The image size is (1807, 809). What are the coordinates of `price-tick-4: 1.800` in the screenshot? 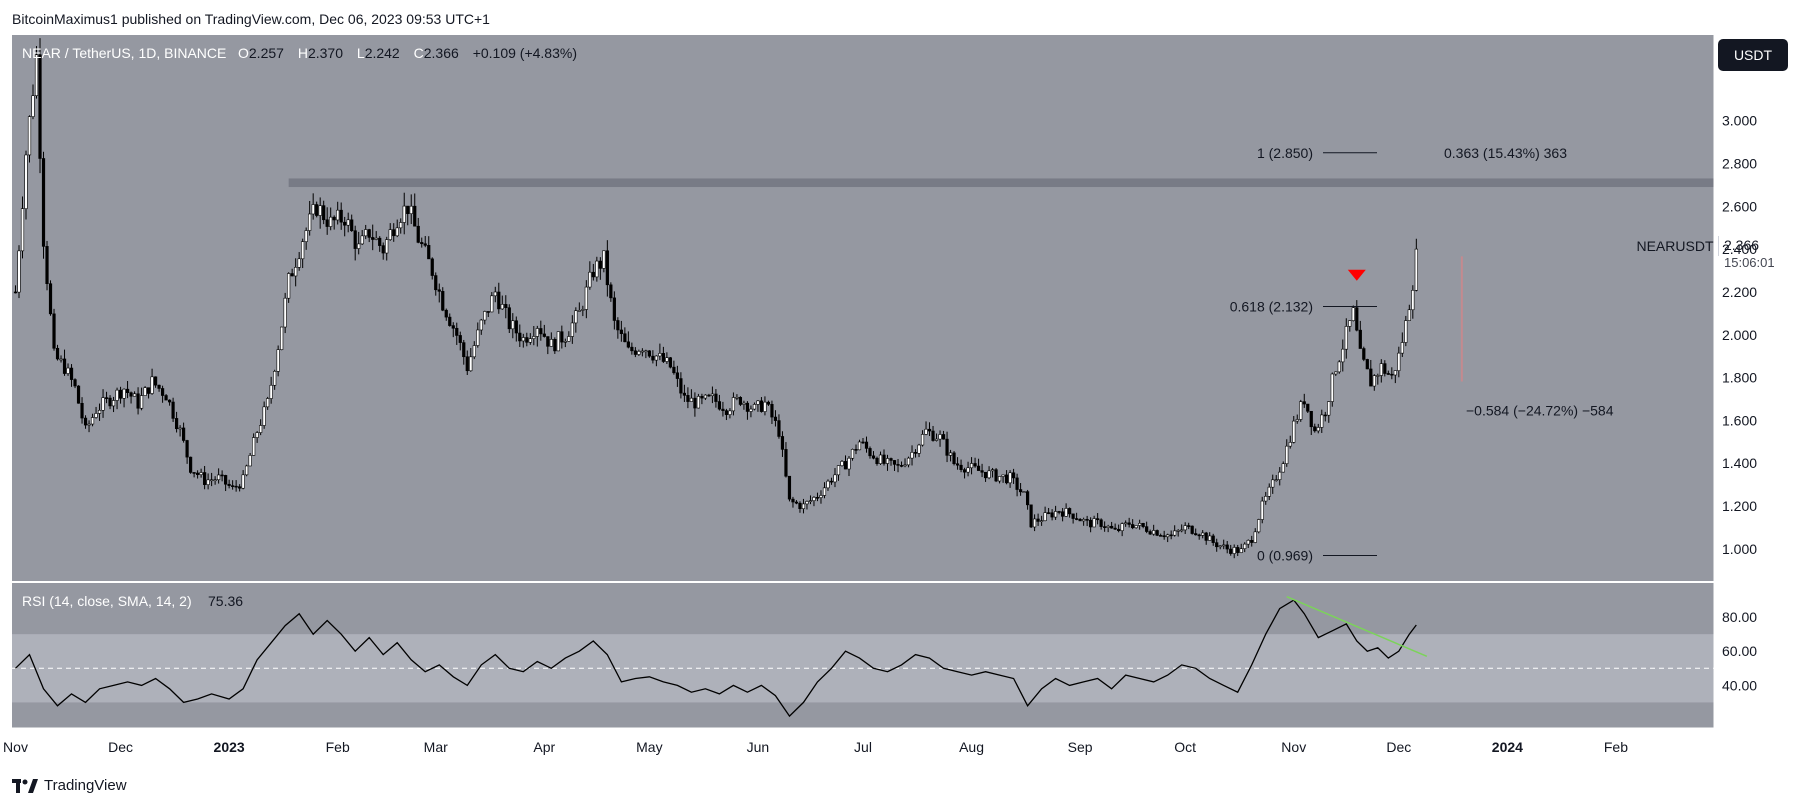 It's located at (1739, 378).